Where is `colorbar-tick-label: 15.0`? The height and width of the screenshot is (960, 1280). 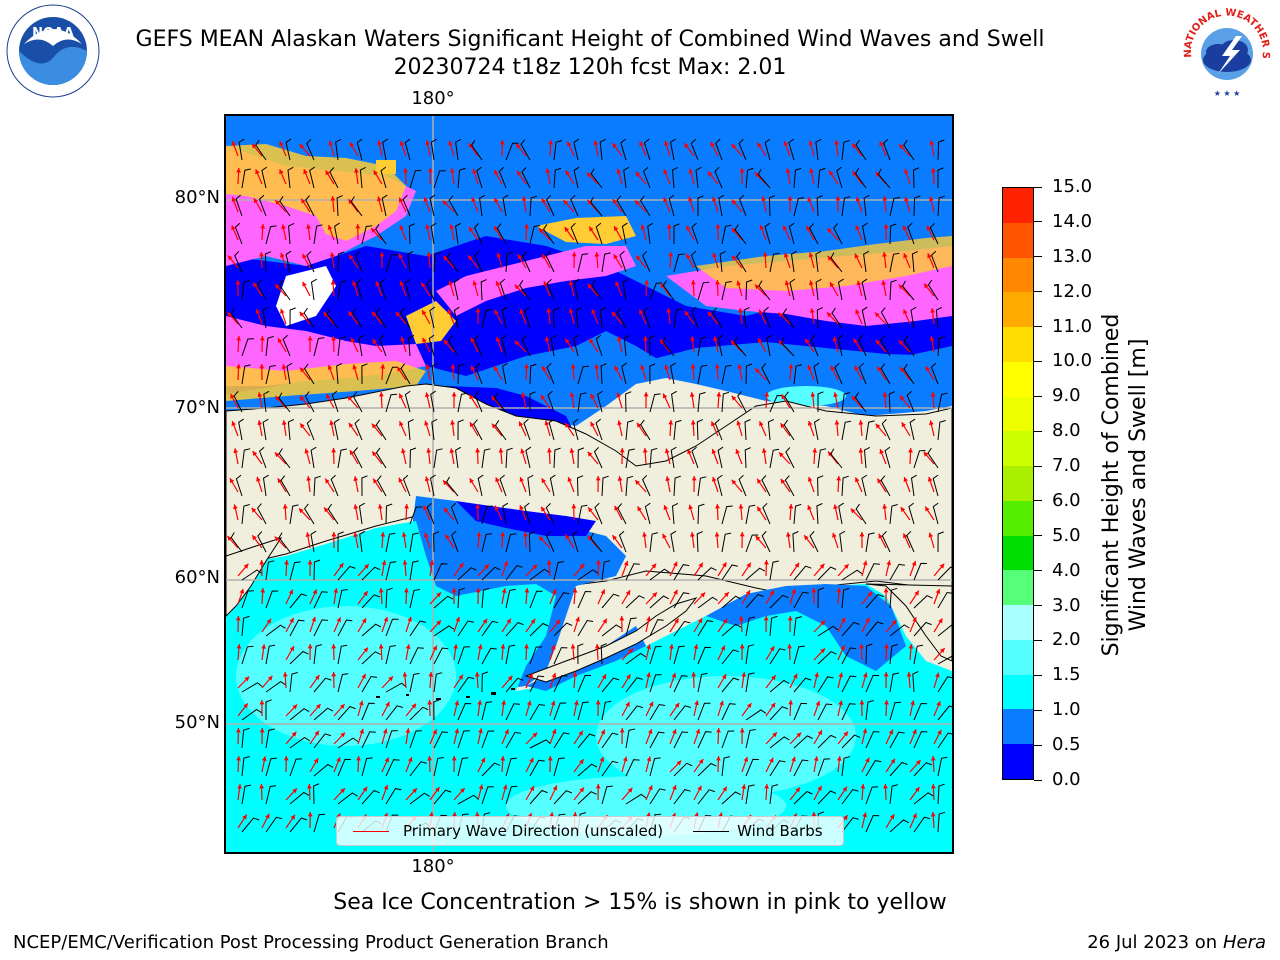 colorbar-tick-label: 15.0 is located at coordinates (1072, 186).